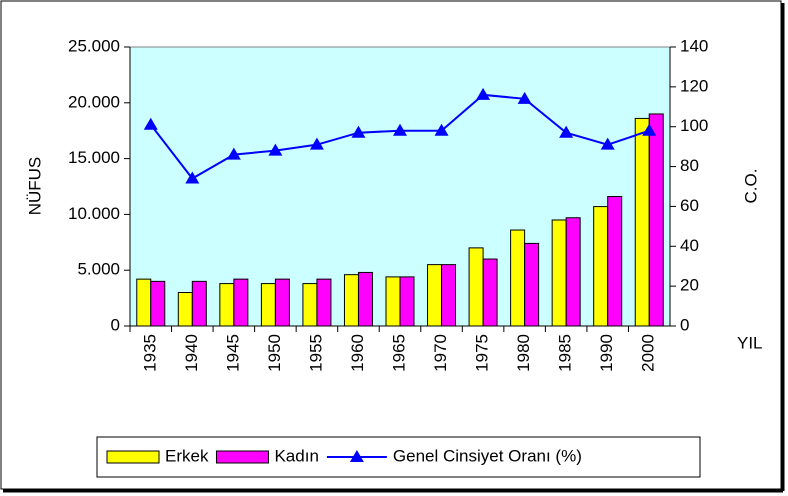 This screenshot has width=788, height=496. Describe the element at coordinates (115, 324) in the screenshot. I see `y-tick-label: 0` at that location.